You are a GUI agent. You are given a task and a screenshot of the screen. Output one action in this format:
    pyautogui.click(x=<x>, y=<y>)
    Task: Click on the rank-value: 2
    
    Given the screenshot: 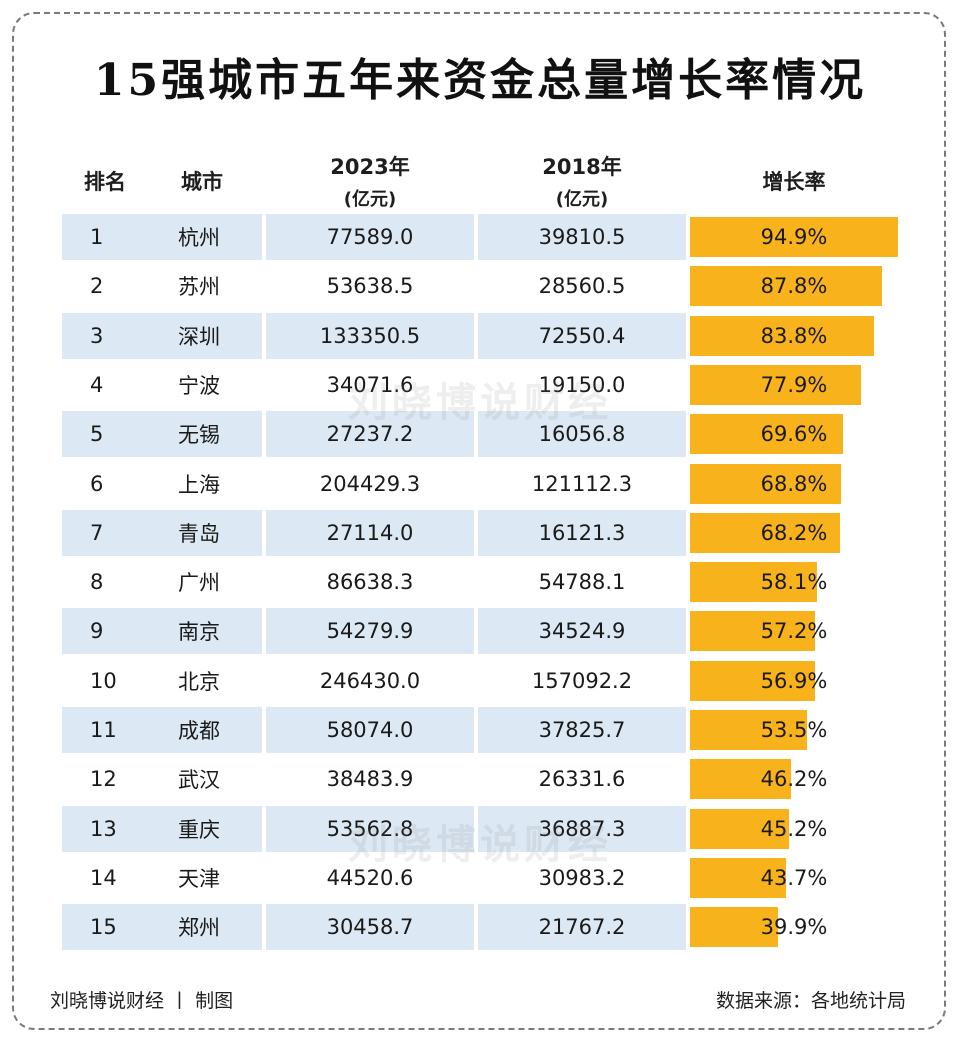 What is the action you would take?
    pyautogui.click(x=97, y=286)
    